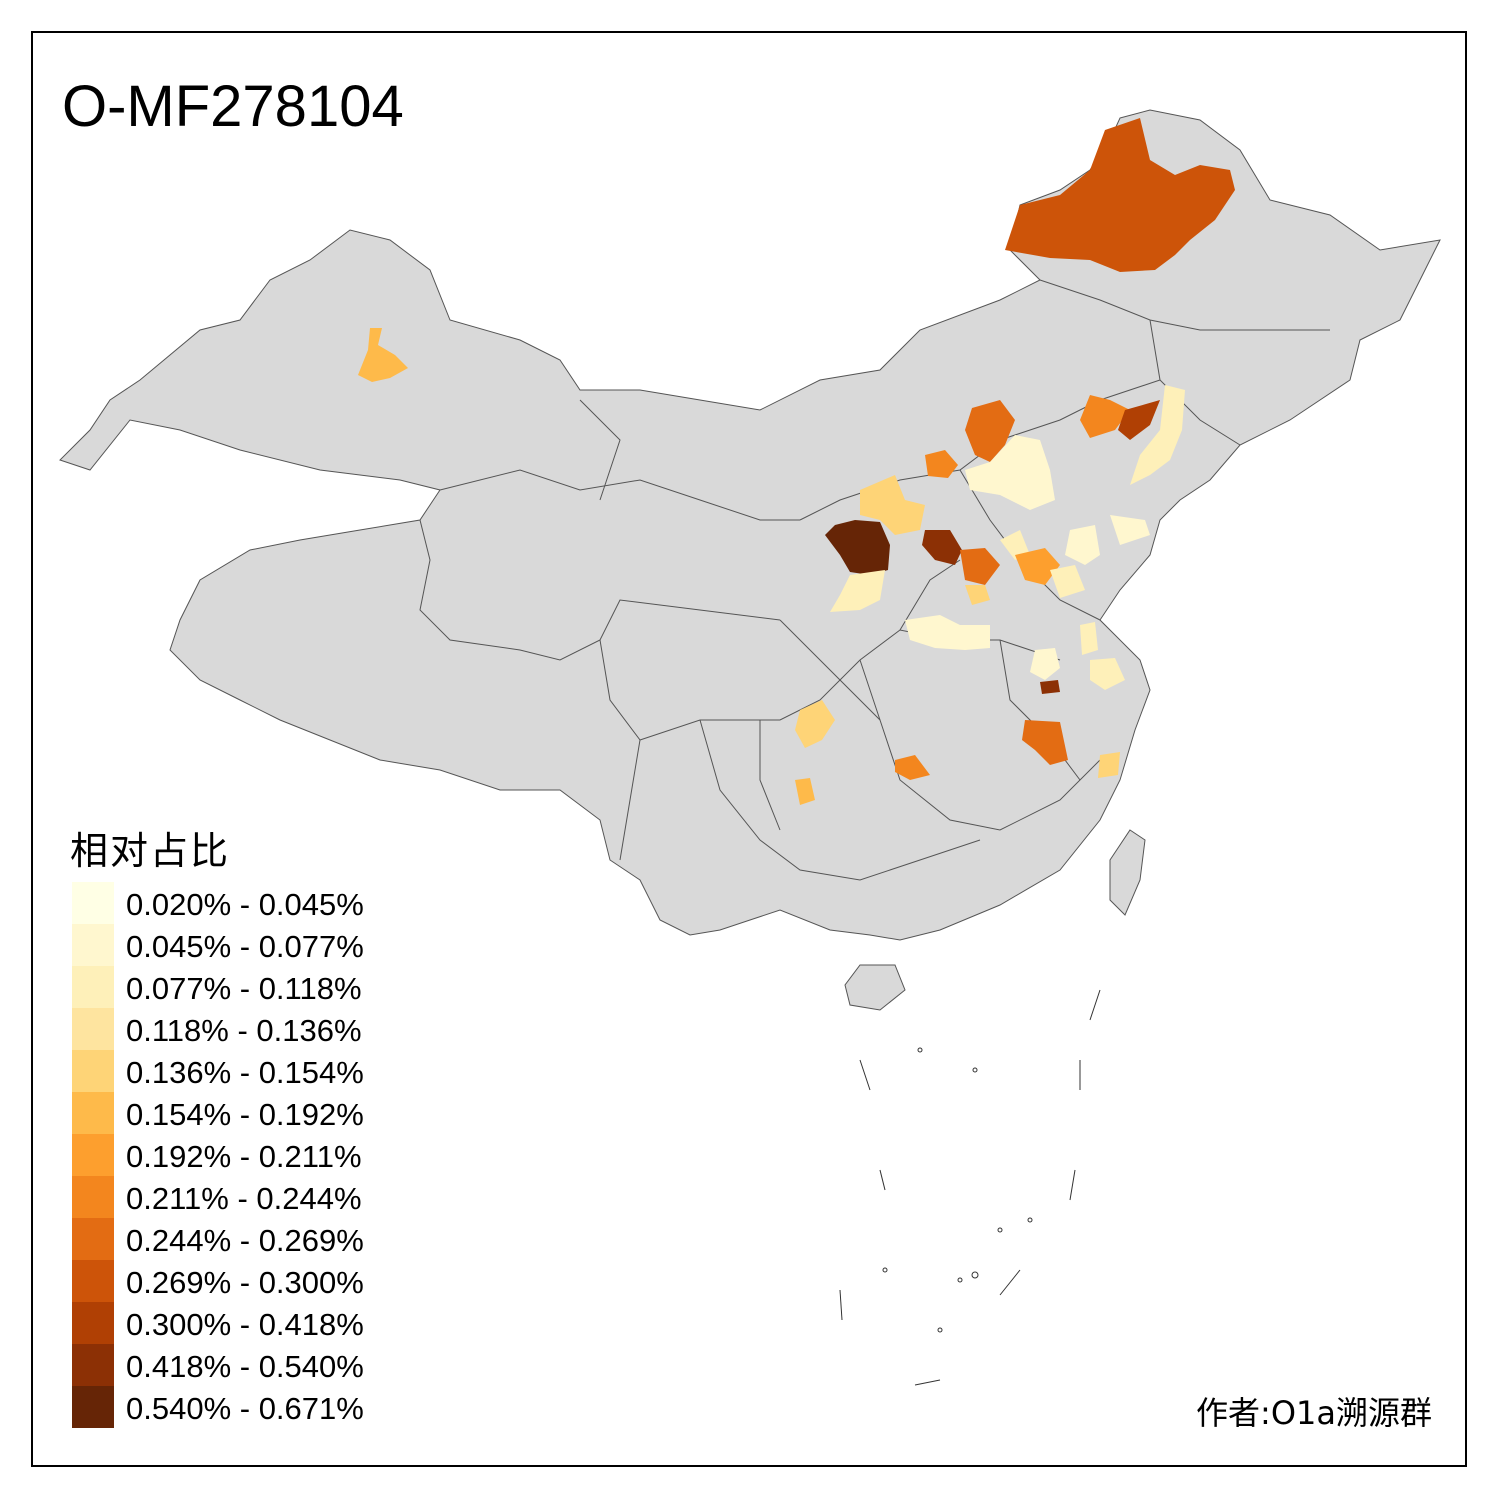 The image size is (1500, 1500). I want to click on legend-item: 0.154% - 0.192%, so click(242, 1113).